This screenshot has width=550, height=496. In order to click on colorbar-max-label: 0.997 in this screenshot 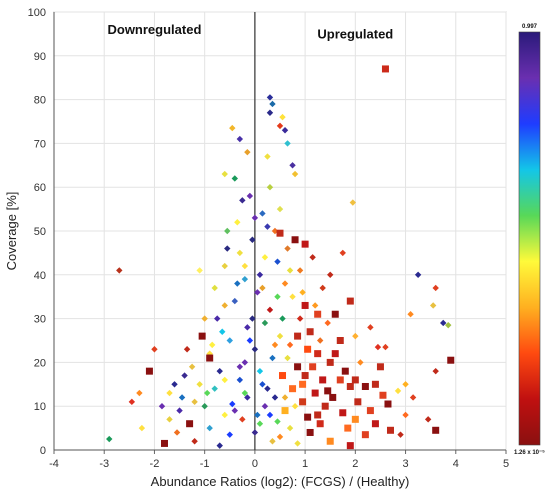, I will do `click(530, 27)`.